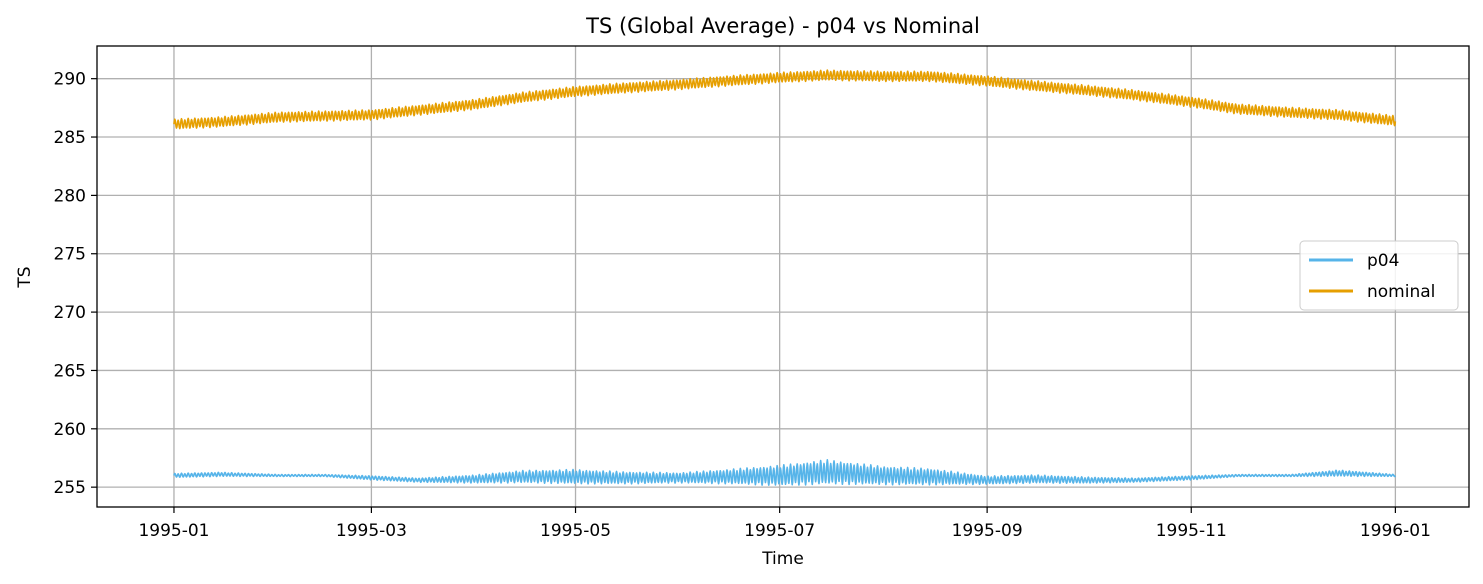 This screenshot has width=1483, height=584. What do you see at coordinates (1395, 531) in the screenshot?
I see `x-tick-label: 1996-01` at bounding box center [1395, 531].